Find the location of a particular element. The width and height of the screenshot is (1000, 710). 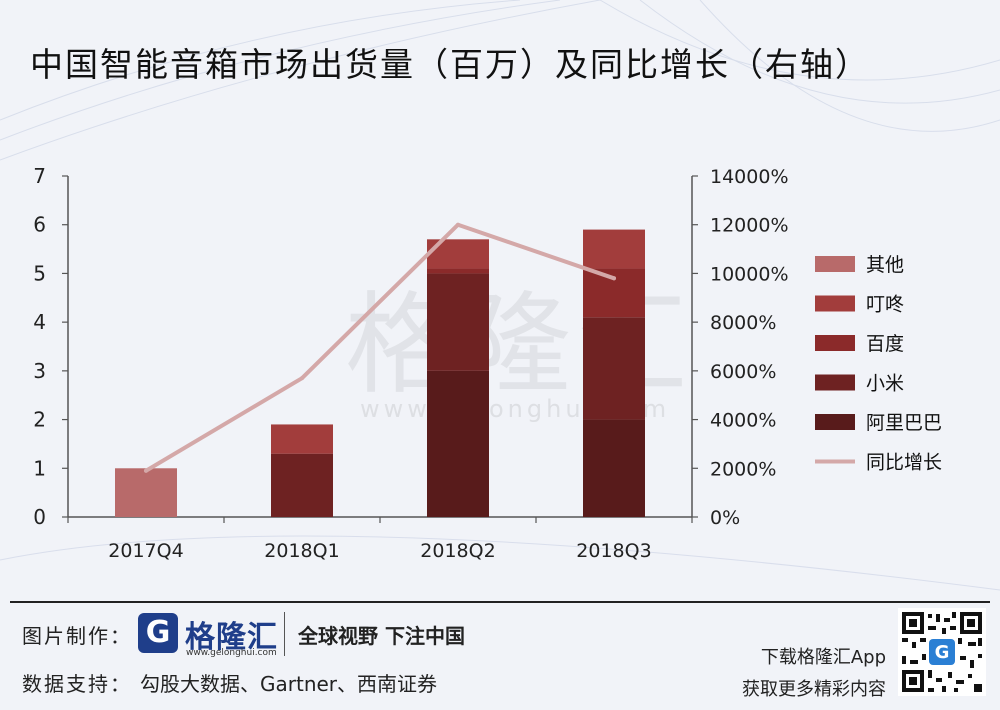

logo-brand-name: 格隆汇 is located at coordinates (231, 637).